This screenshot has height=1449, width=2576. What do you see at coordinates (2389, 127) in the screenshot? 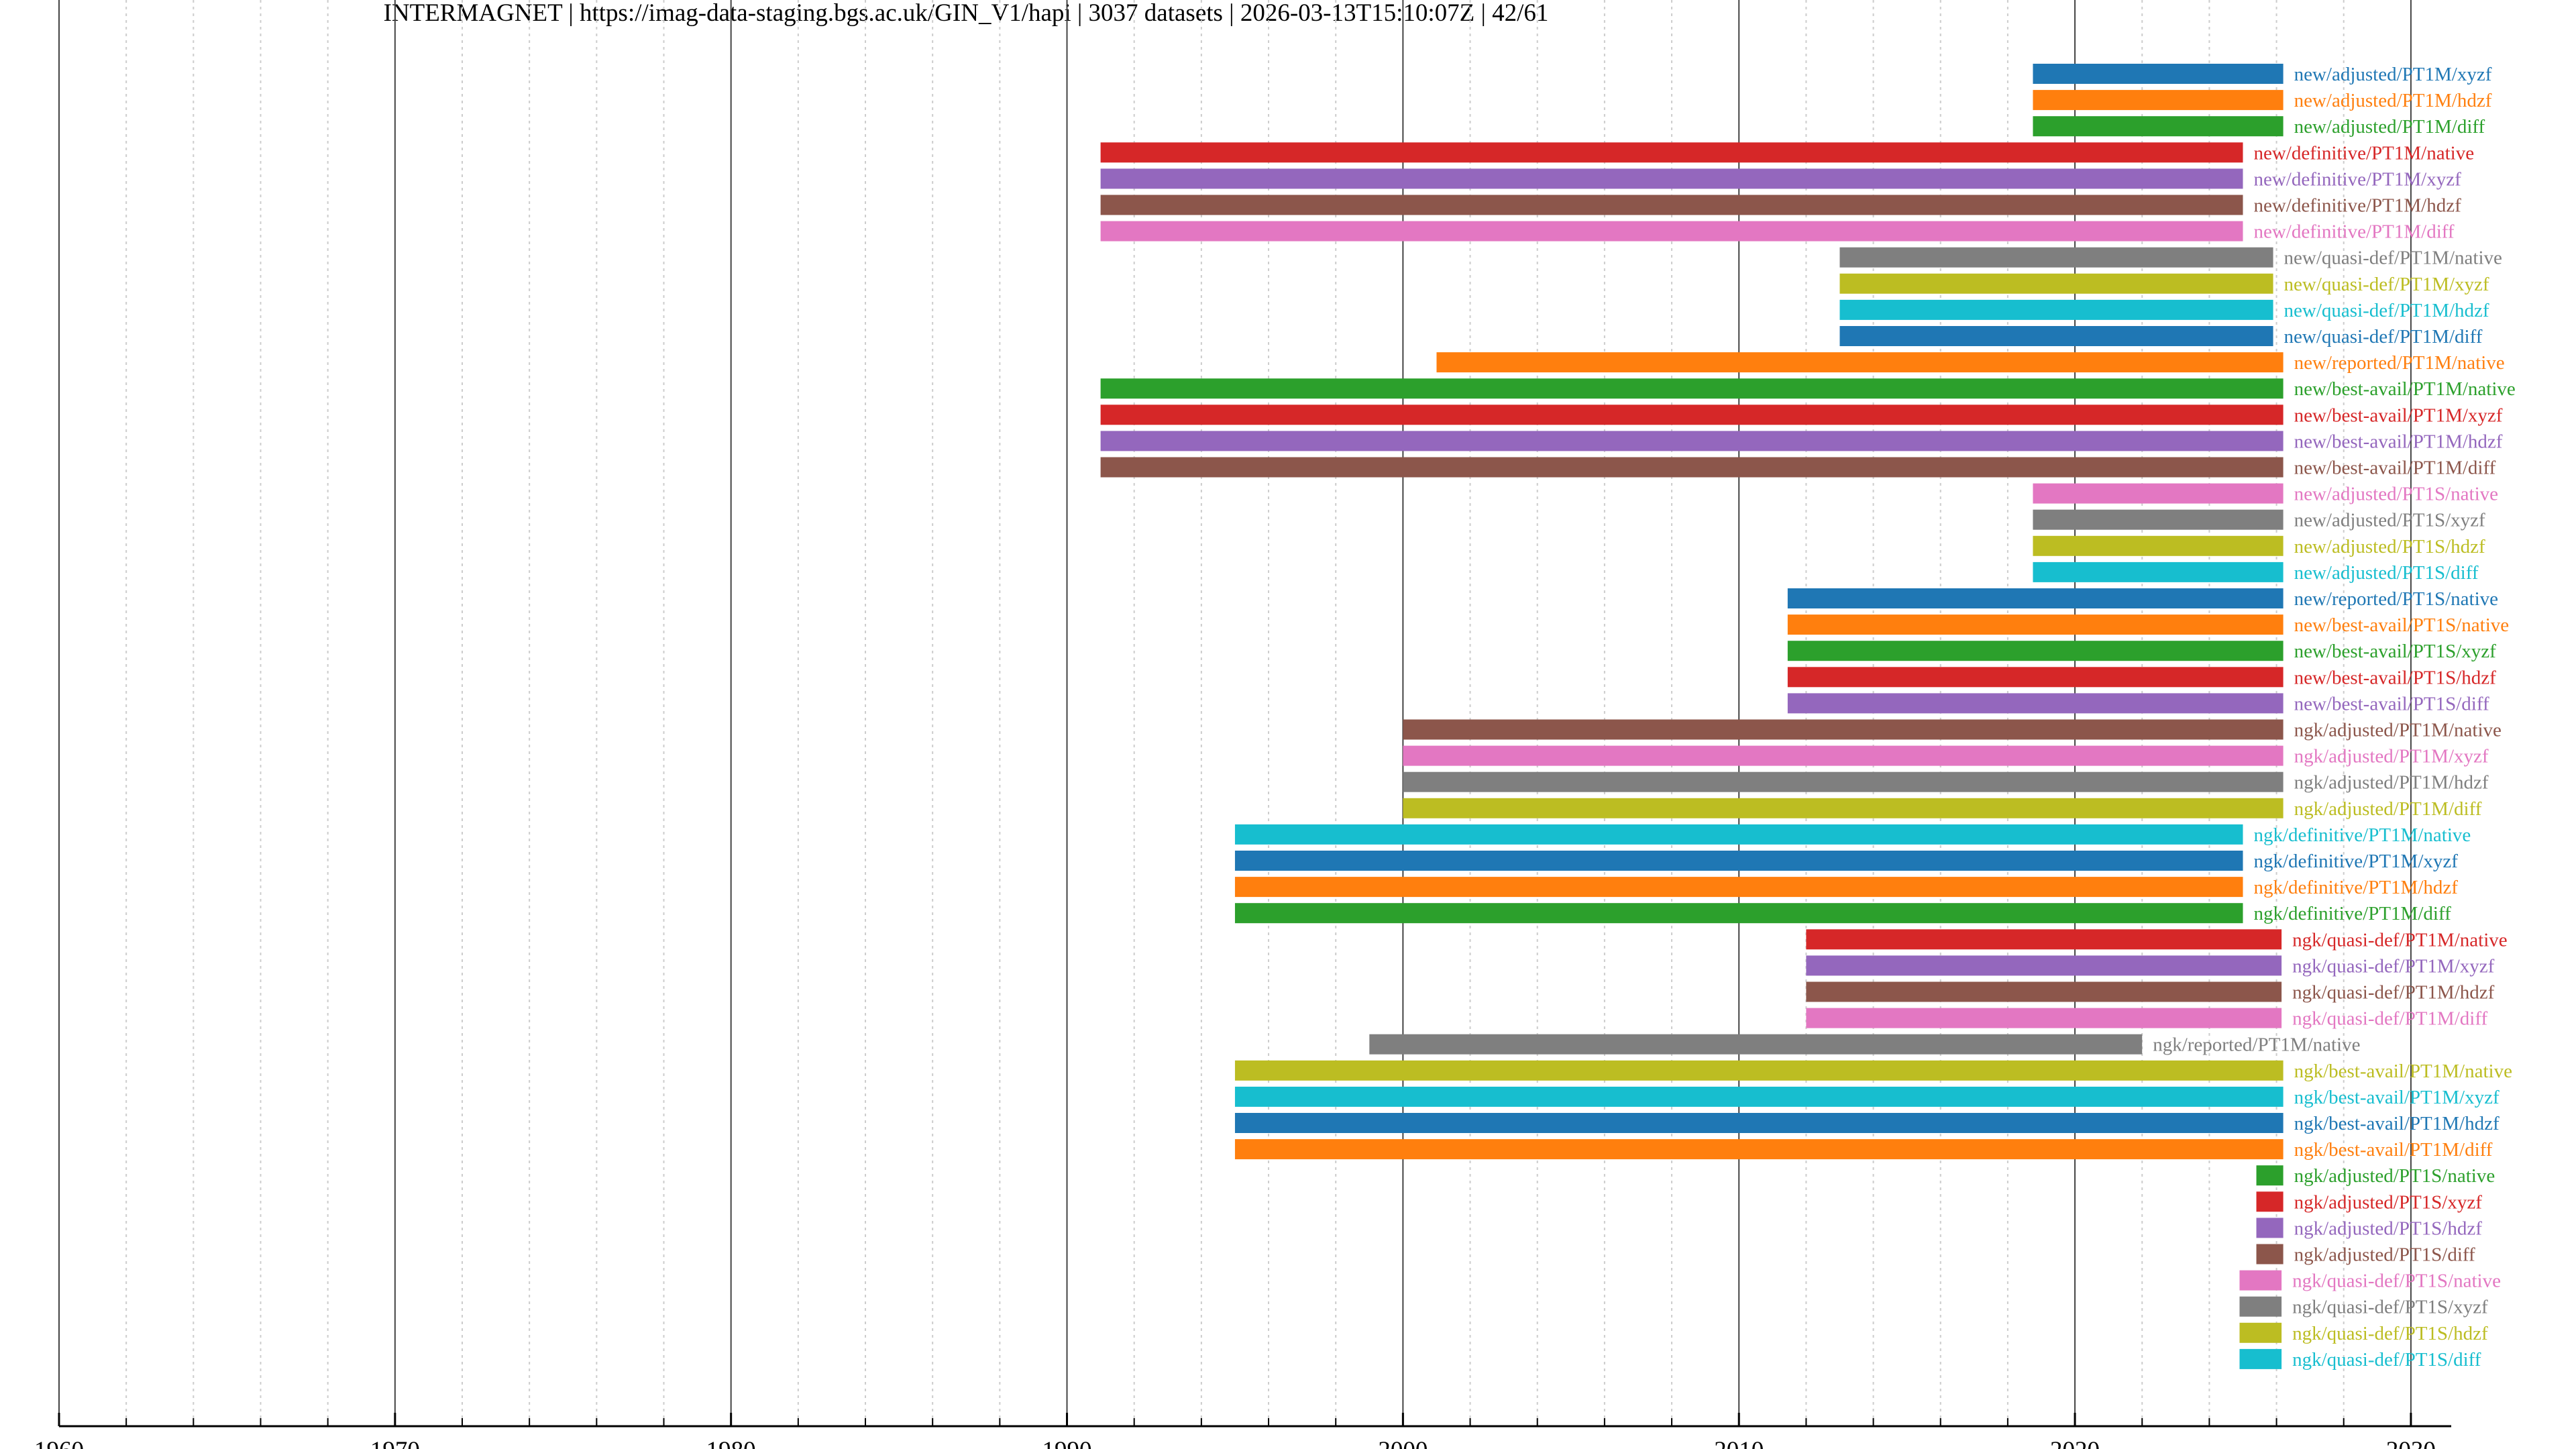
I see `dataset-label: new/adjusted/PT1M/diff` at bounding box center [2389, 127].